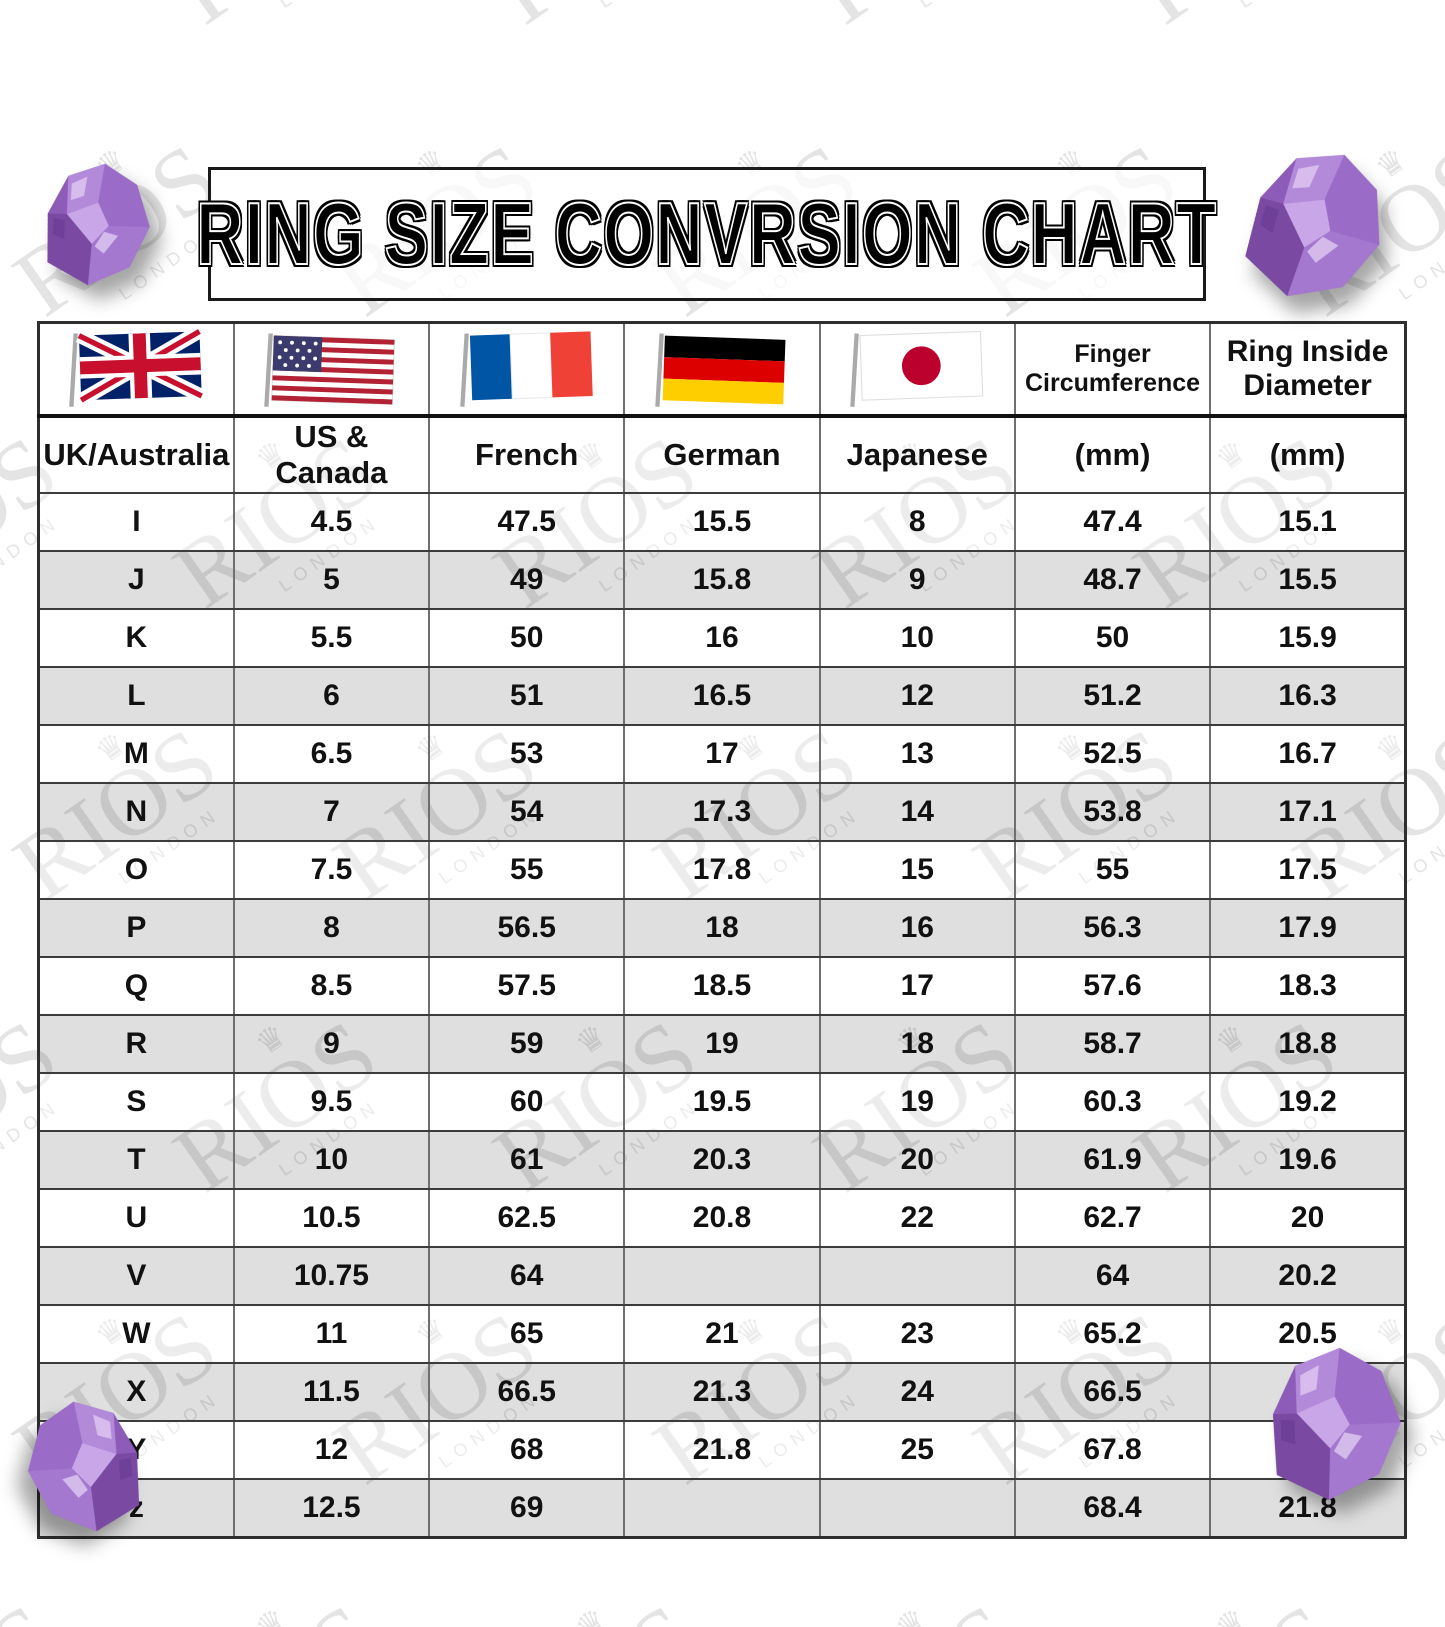 The height and width of the screenshot is (1627, 1445). What do you see at coordinates (1112, 986) in the screenshot?
I see `size-value-cell: 57.6` at bounding box center [1112, 986].